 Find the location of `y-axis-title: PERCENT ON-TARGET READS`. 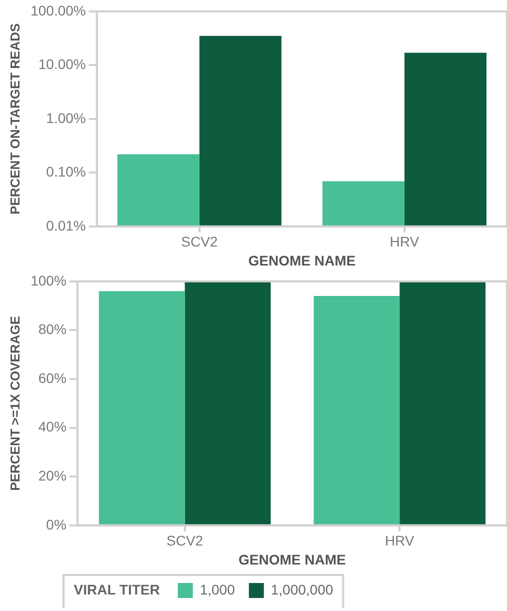

y-axis-title: PERCENT ON-TARGET READS is located at coordinates (14, 118).